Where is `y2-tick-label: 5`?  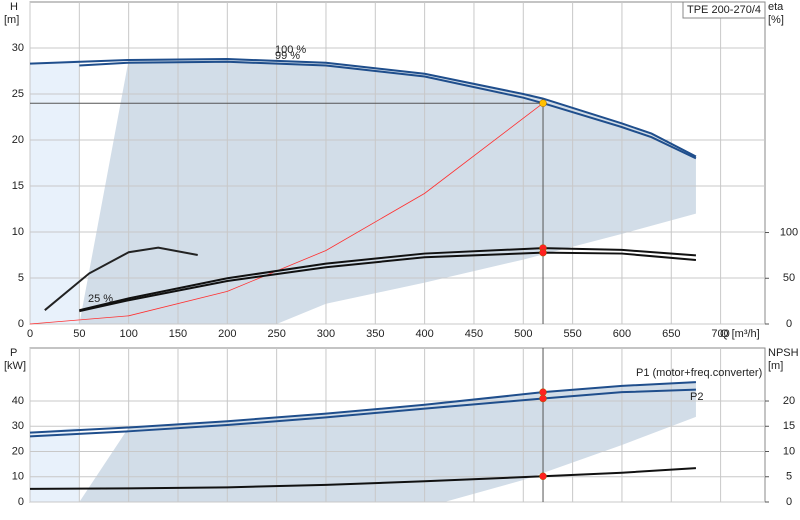 y2-tick-label: 5 is located at coordinates (789, 477).